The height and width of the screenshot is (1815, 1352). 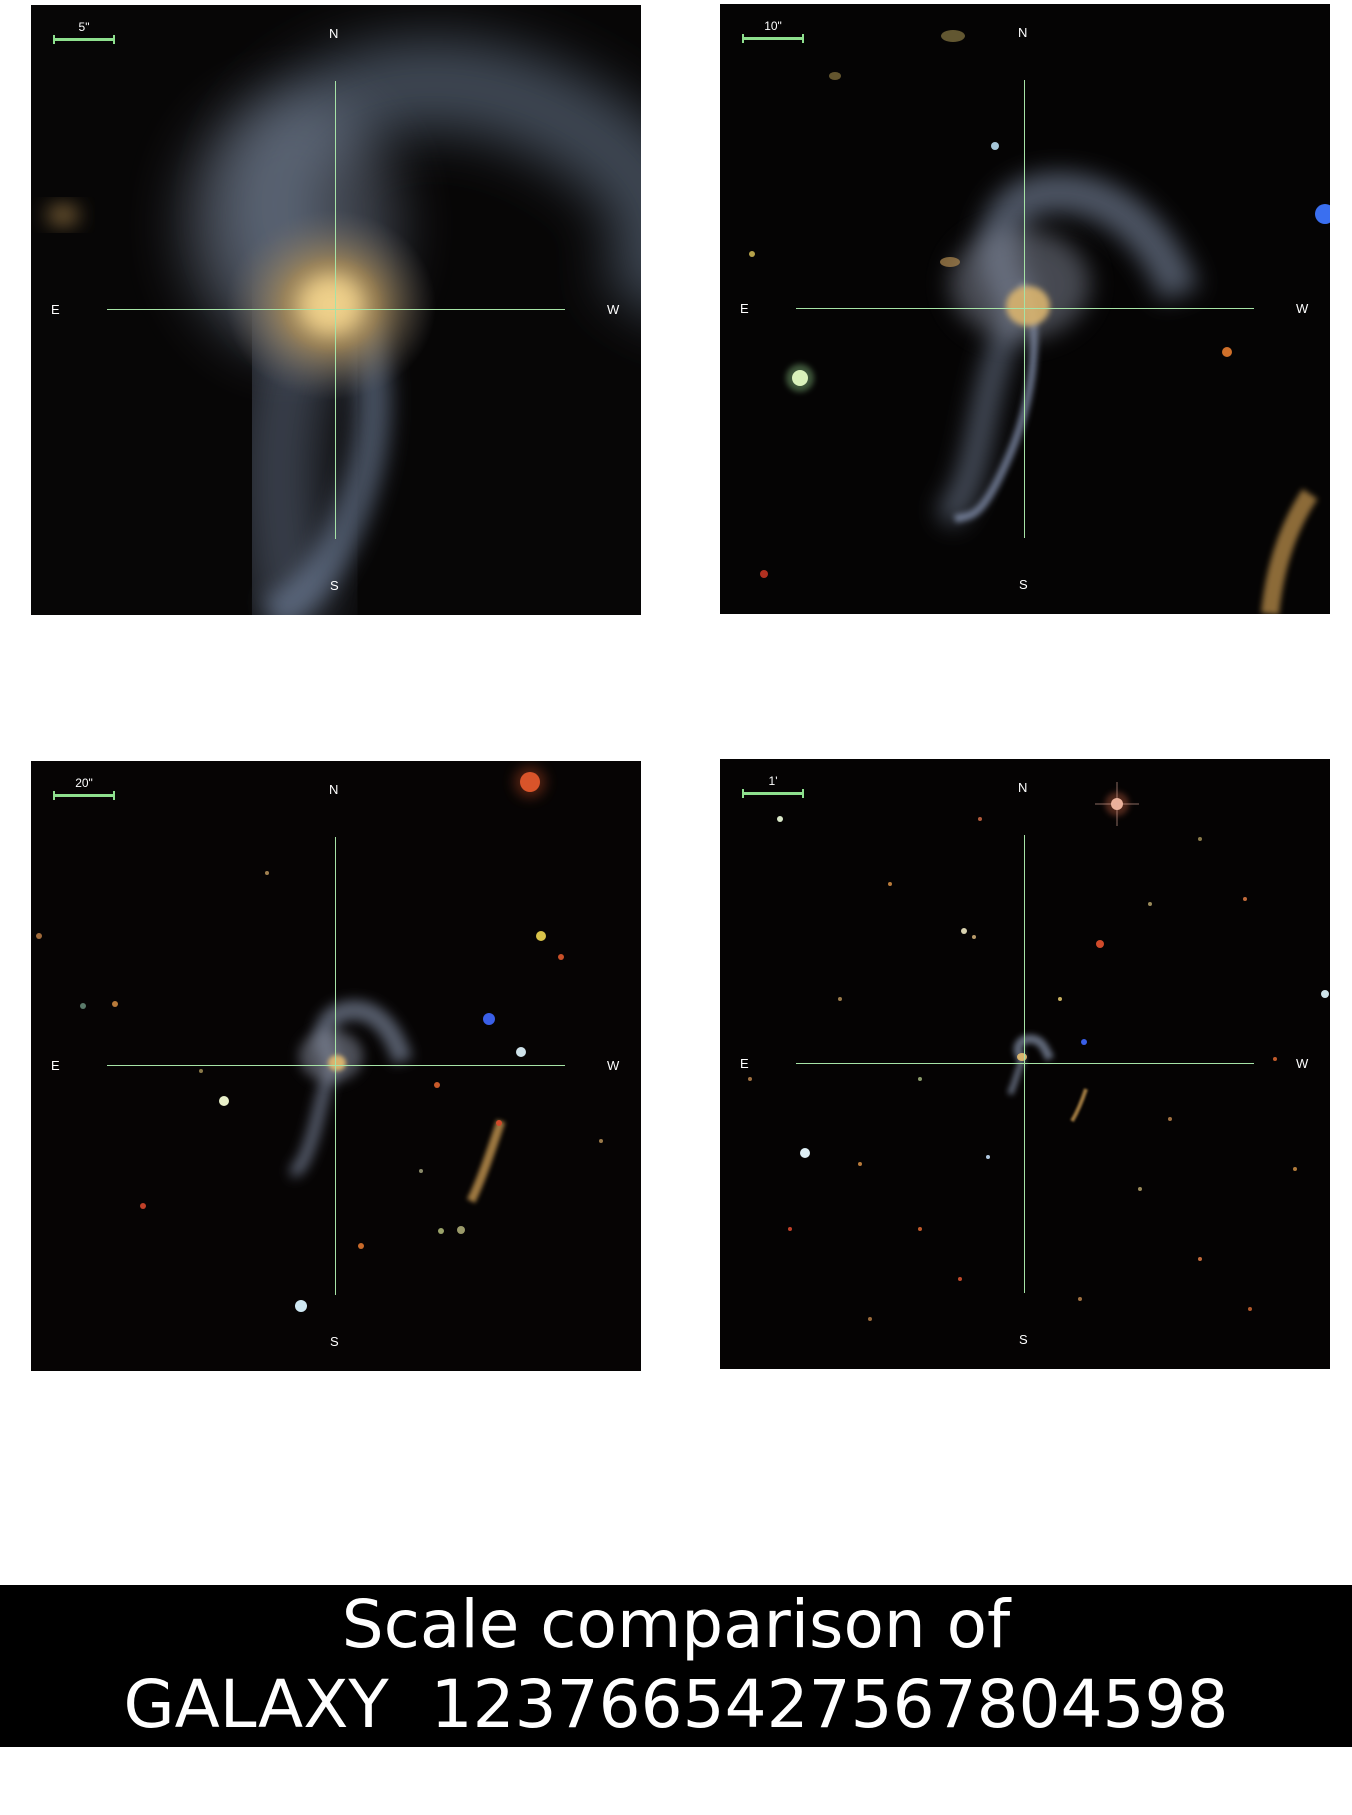 What do you see at coordinates (773, 26) in the screenshot?
I see `scale-bar-label: 10"` at bounding box center [773, 26].